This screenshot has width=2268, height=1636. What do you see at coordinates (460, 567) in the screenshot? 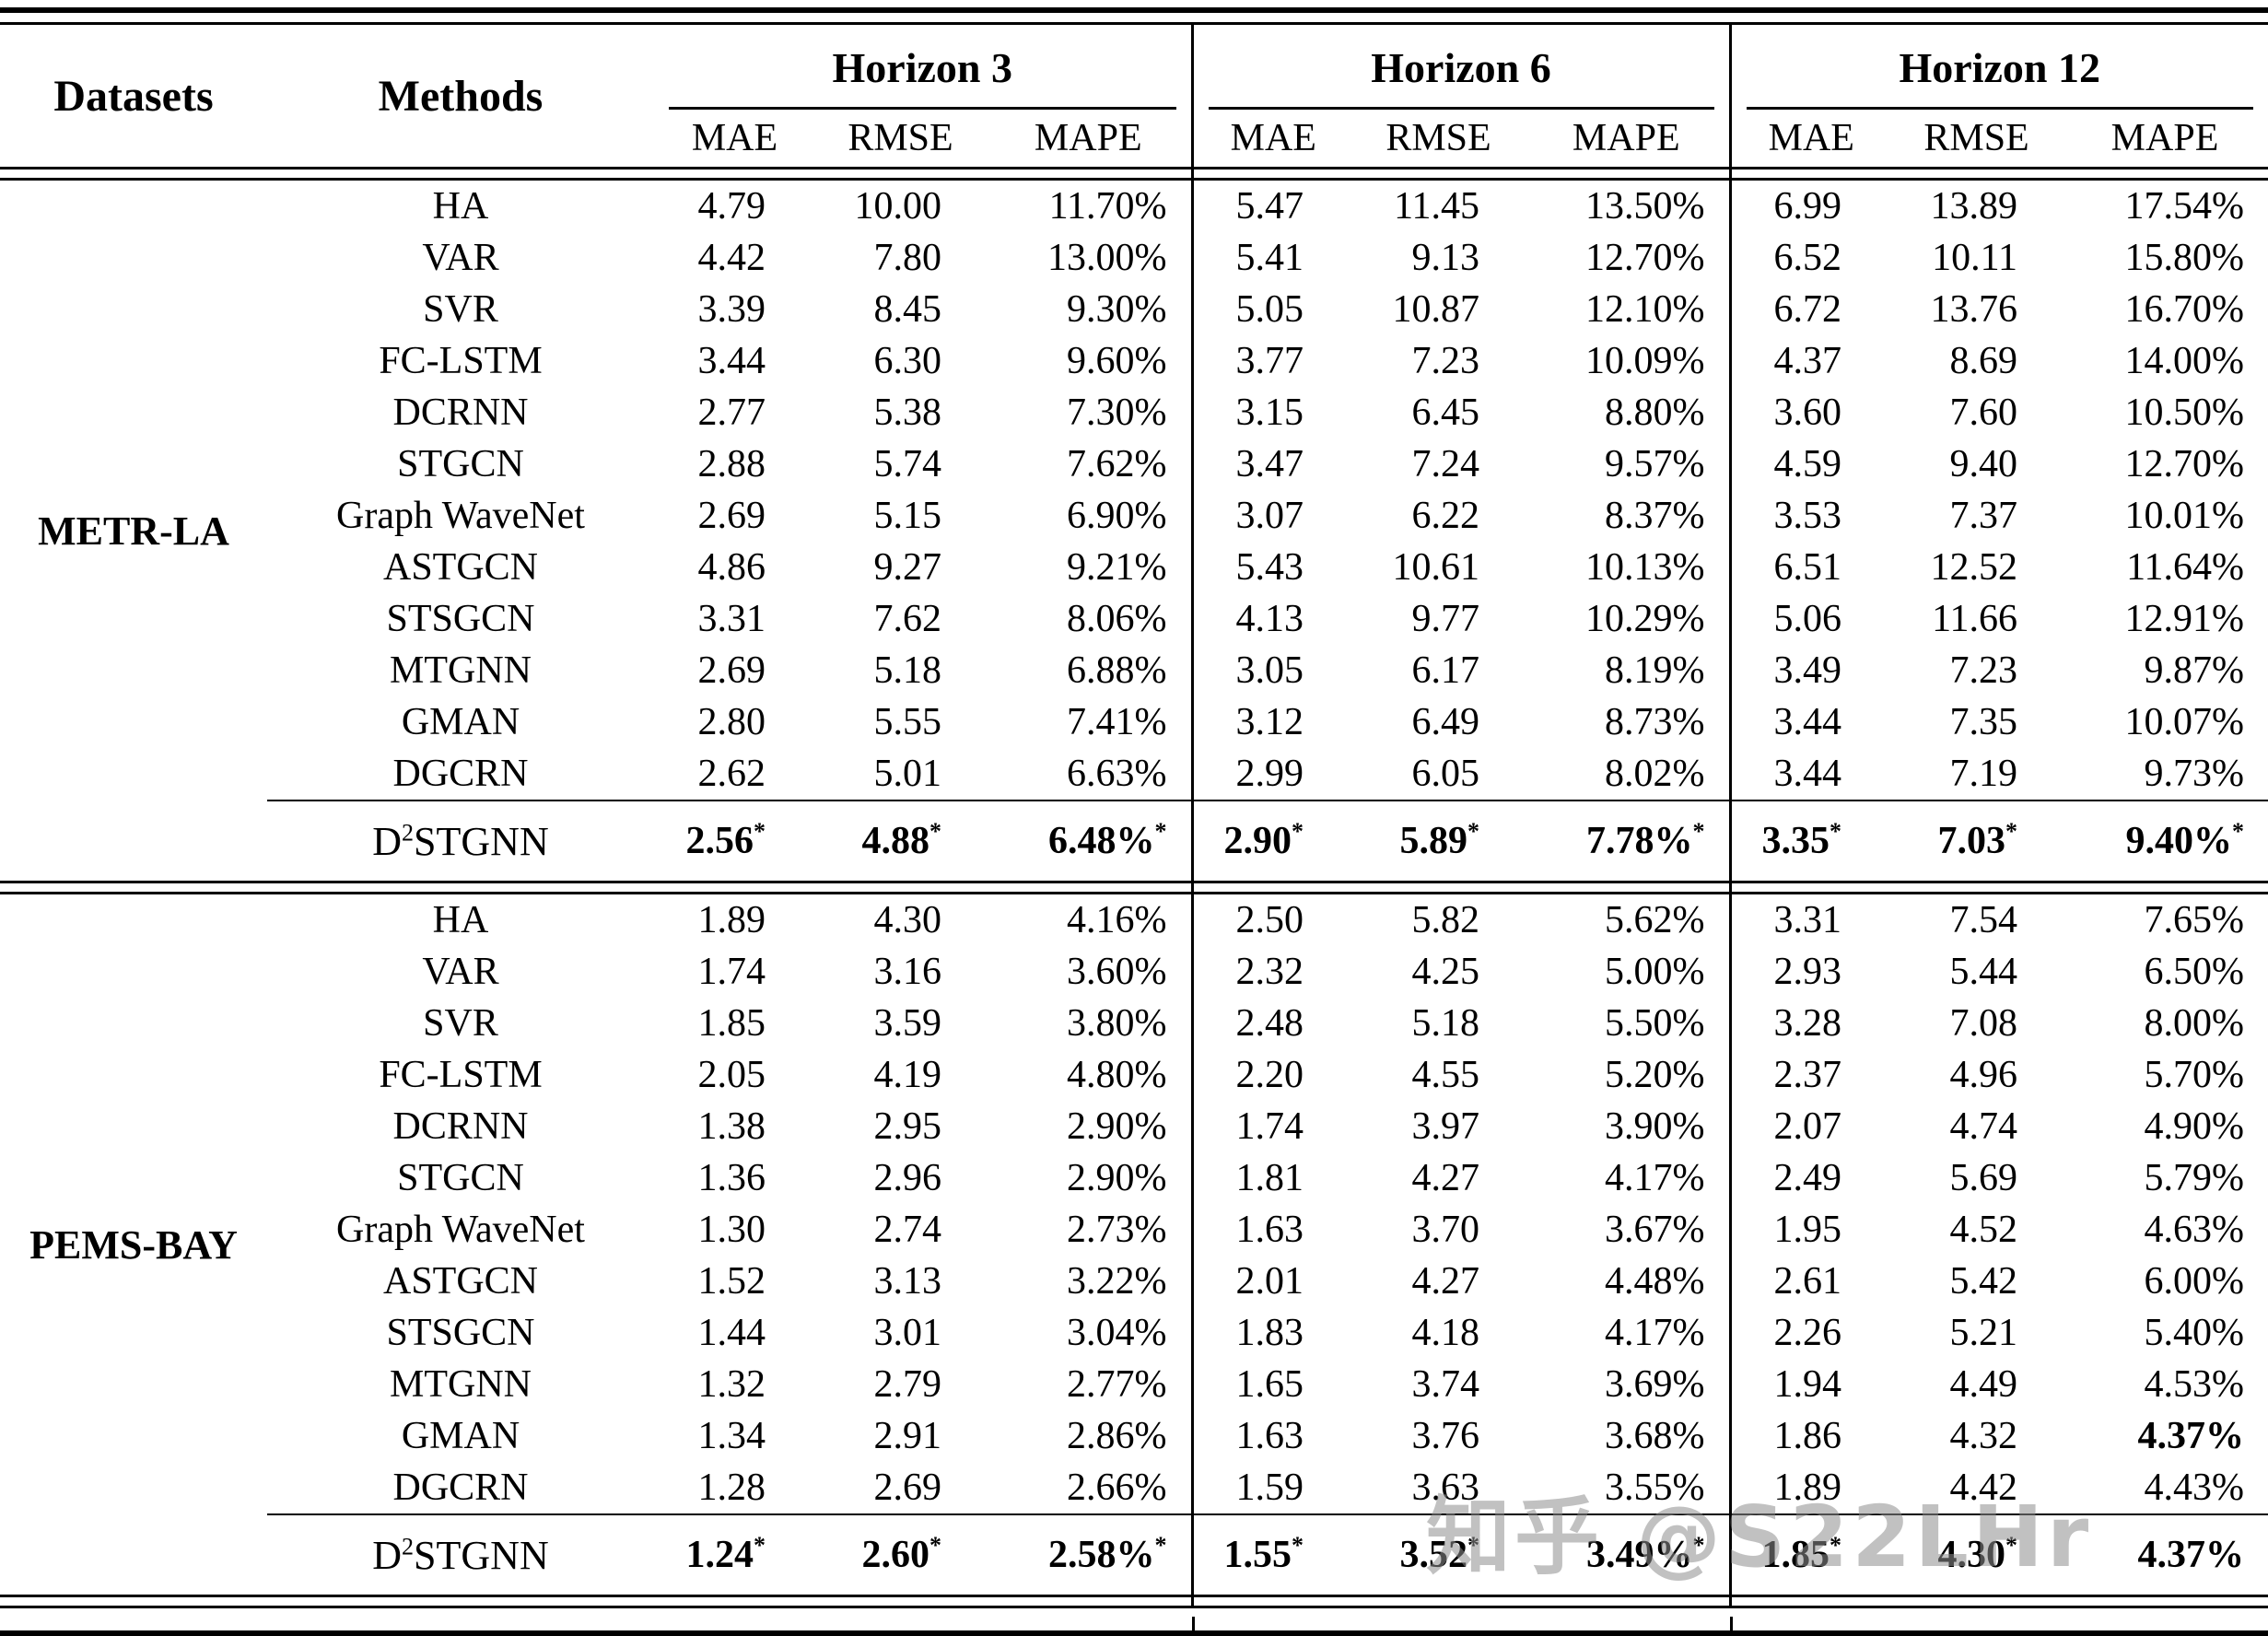
I see `cell-method: ASTGCN` at bounding box center [460, 567].